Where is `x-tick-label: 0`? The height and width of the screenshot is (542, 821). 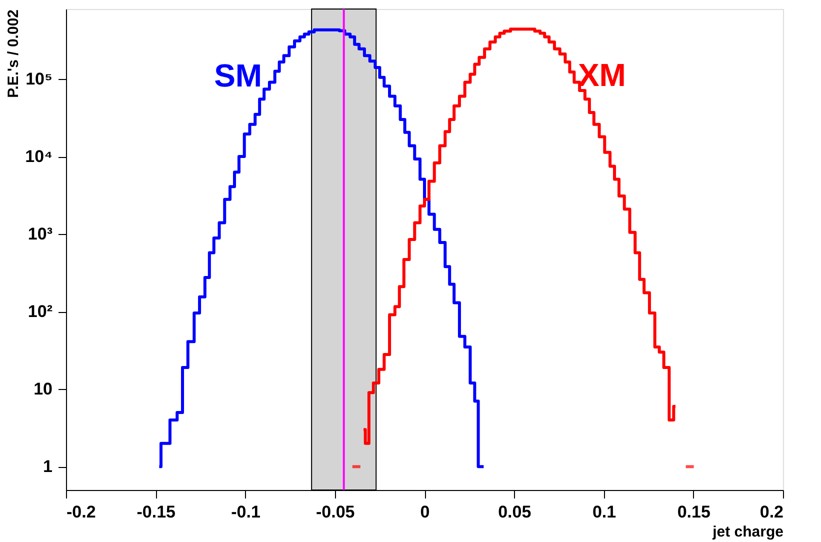
x-tick-label: 0 is located at coordinates (425, 512).